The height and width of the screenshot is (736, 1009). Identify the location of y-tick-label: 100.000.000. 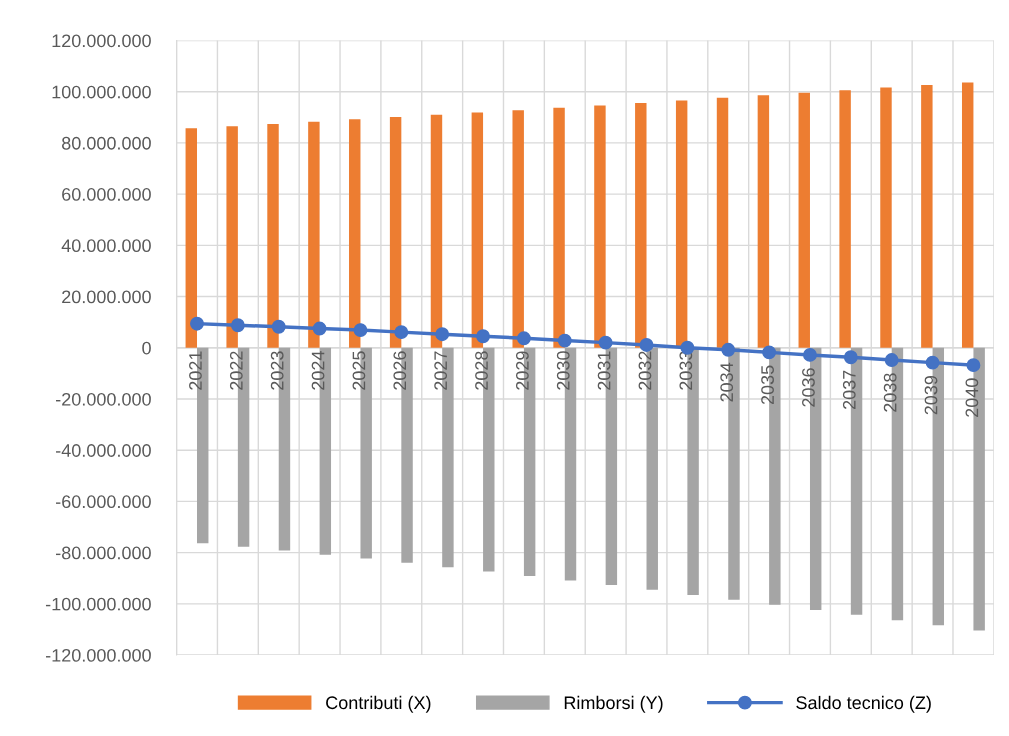
(101, 92).